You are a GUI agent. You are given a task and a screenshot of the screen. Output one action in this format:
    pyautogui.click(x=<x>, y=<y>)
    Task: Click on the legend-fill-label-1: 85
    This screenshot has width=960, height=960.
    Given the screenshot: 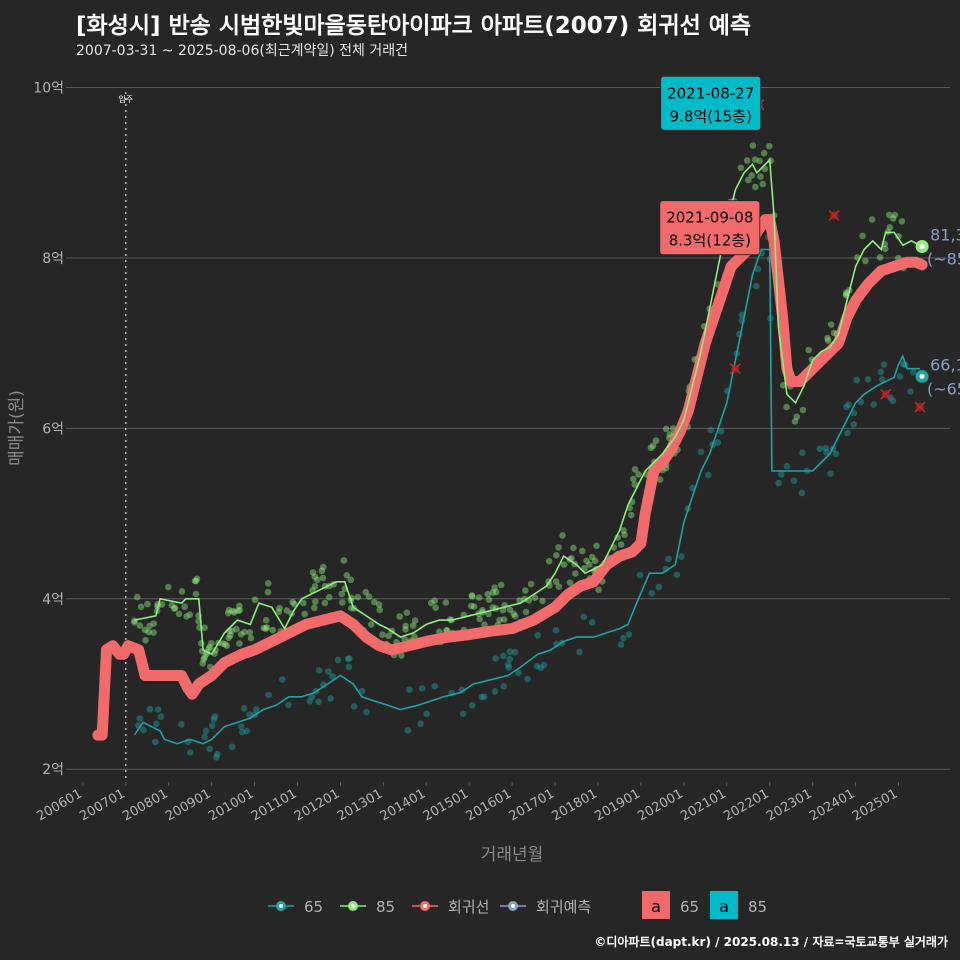 What is the action you would take?
    pyautogui.click(x=757, y=907)
    